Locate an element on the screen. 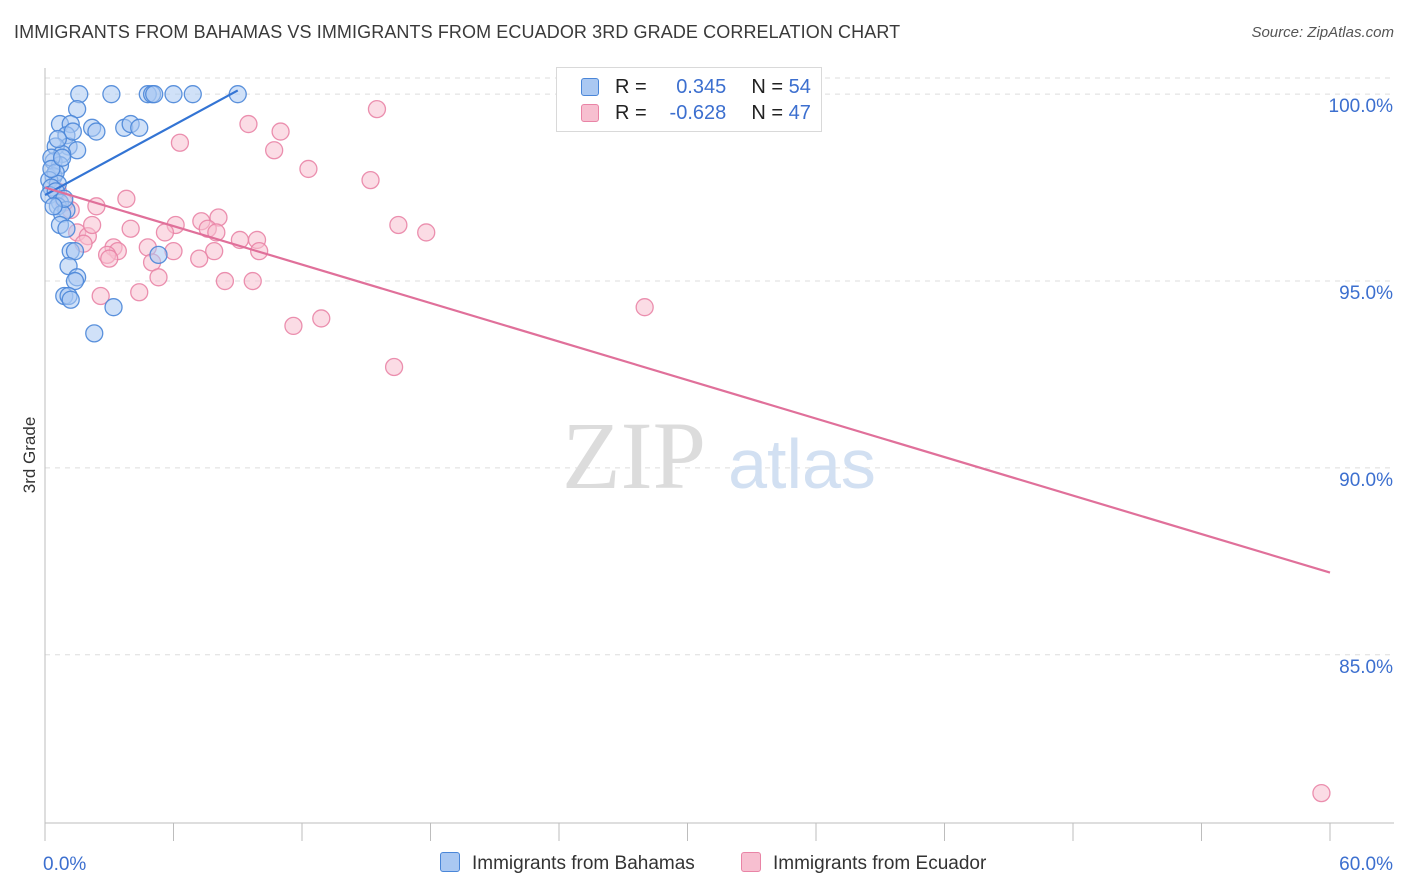 The image size is (1406, 892). bottom-legend-bahamas: Immigrants from Bahamas is located at coordinates (567, 863).